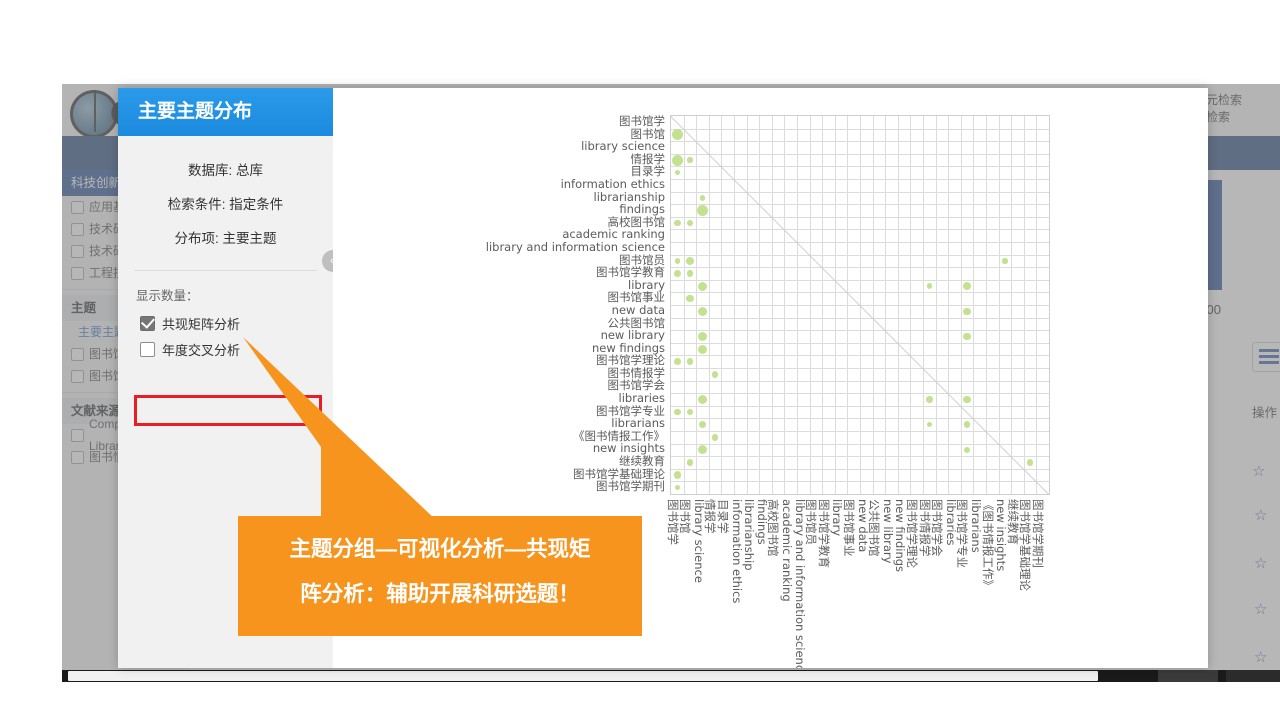  Describe the element at coordinates (619, 435) in the screenshot. I see `matrix-row-label: 《图书情报工作》` at that location.